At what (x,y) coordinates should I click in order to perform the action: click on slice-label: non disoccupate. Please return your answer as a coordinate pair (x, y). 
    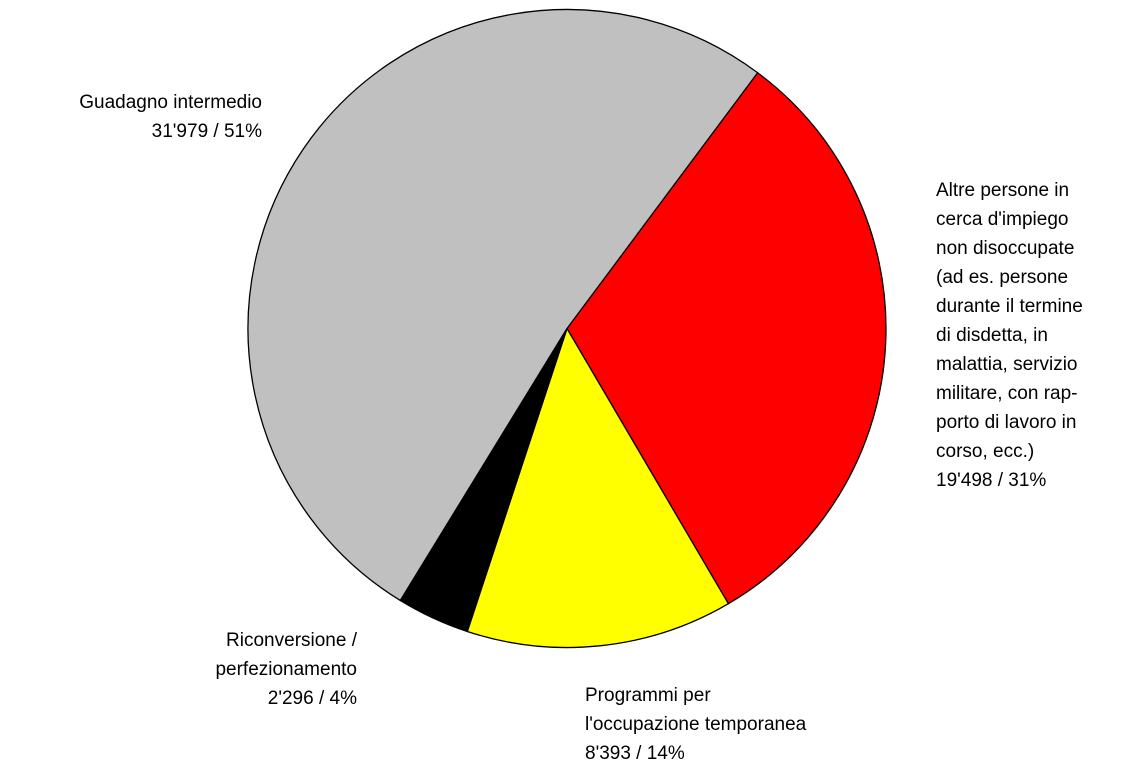
    Looking at the image, I should click on (1005, 248).